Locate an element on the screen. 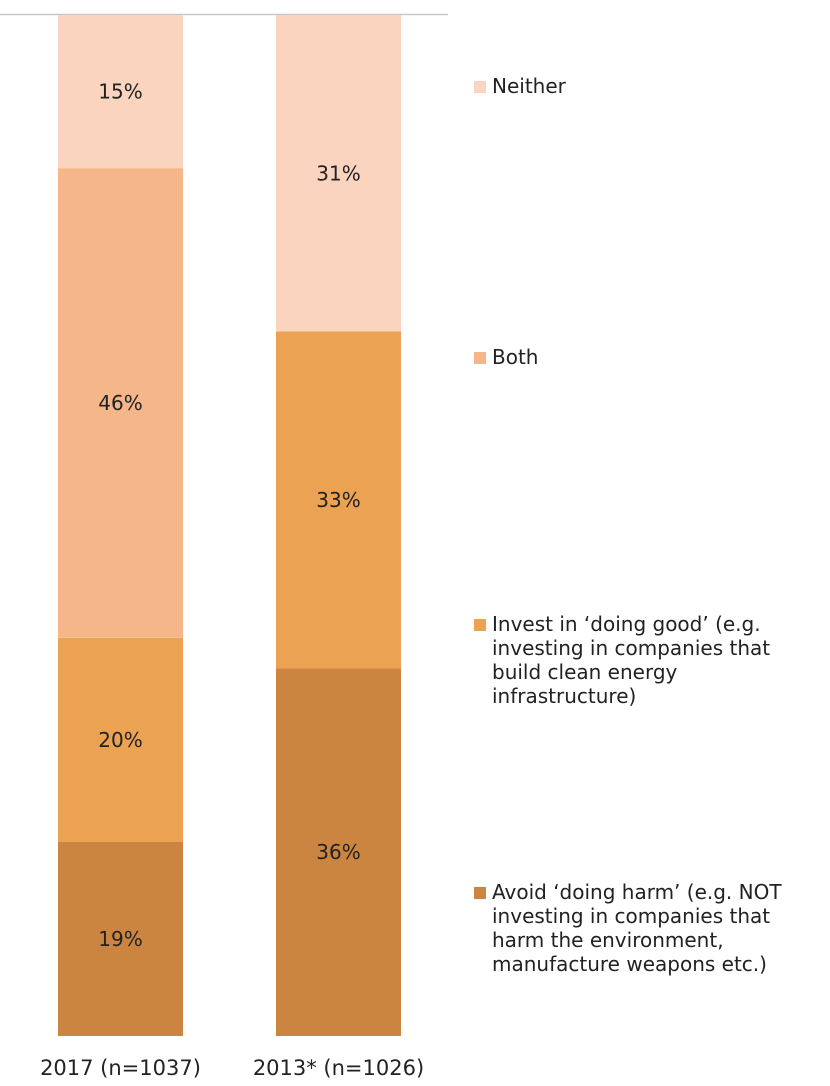  legend-swatch-neither is located at coordinates (480, 87).